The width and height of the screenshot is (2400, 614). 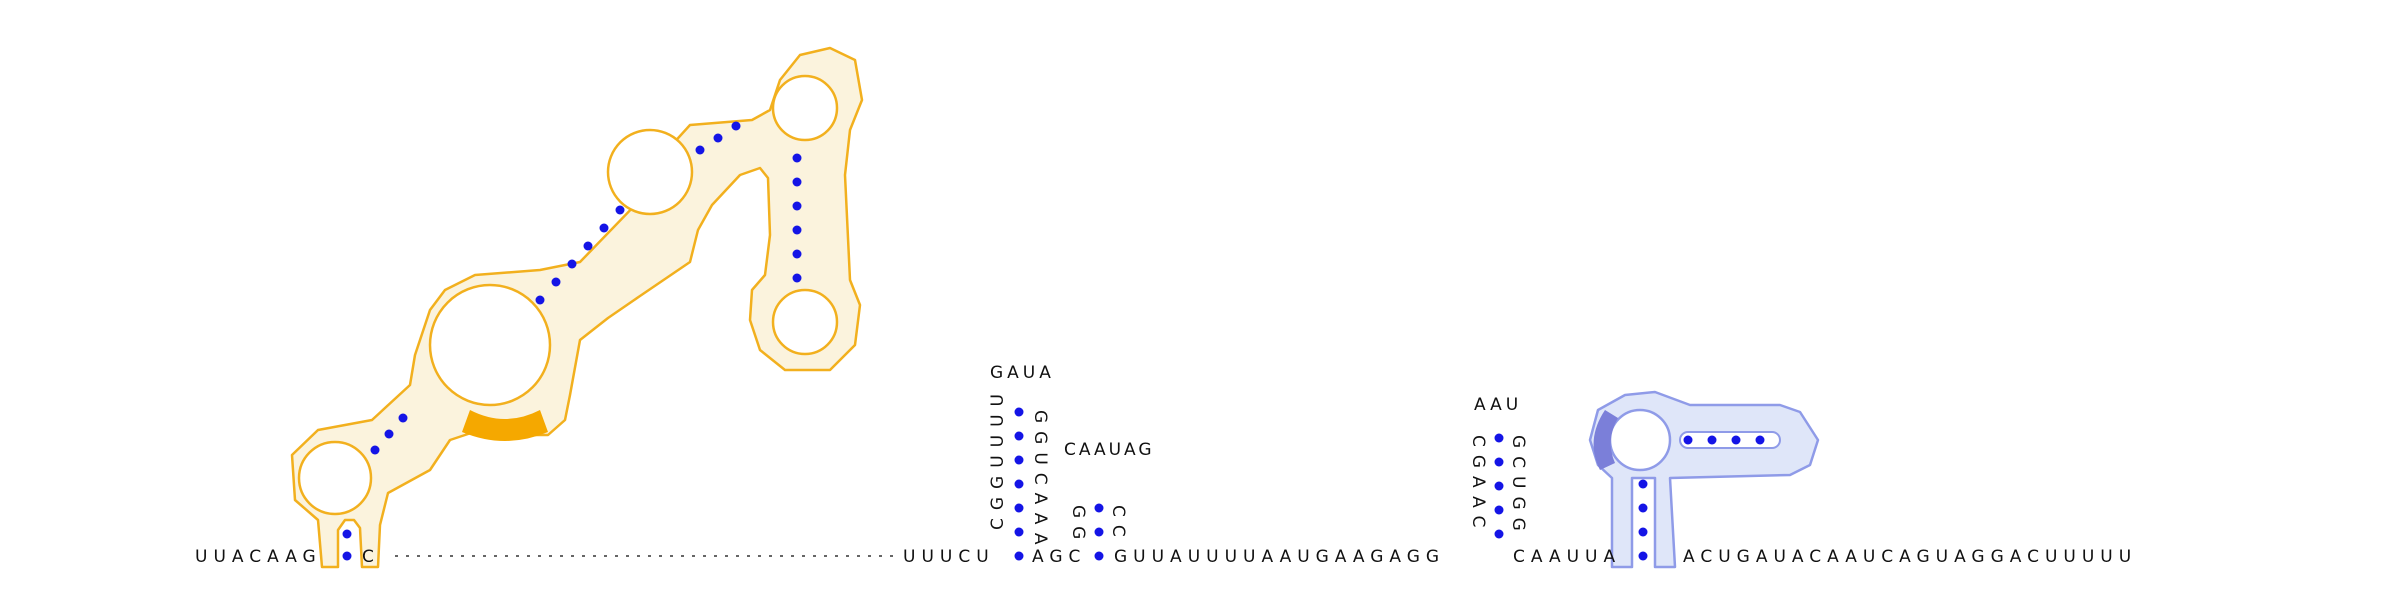 I want to click on hairpin-right-left-stem: CGAAC, so click(x=1478, y=485).